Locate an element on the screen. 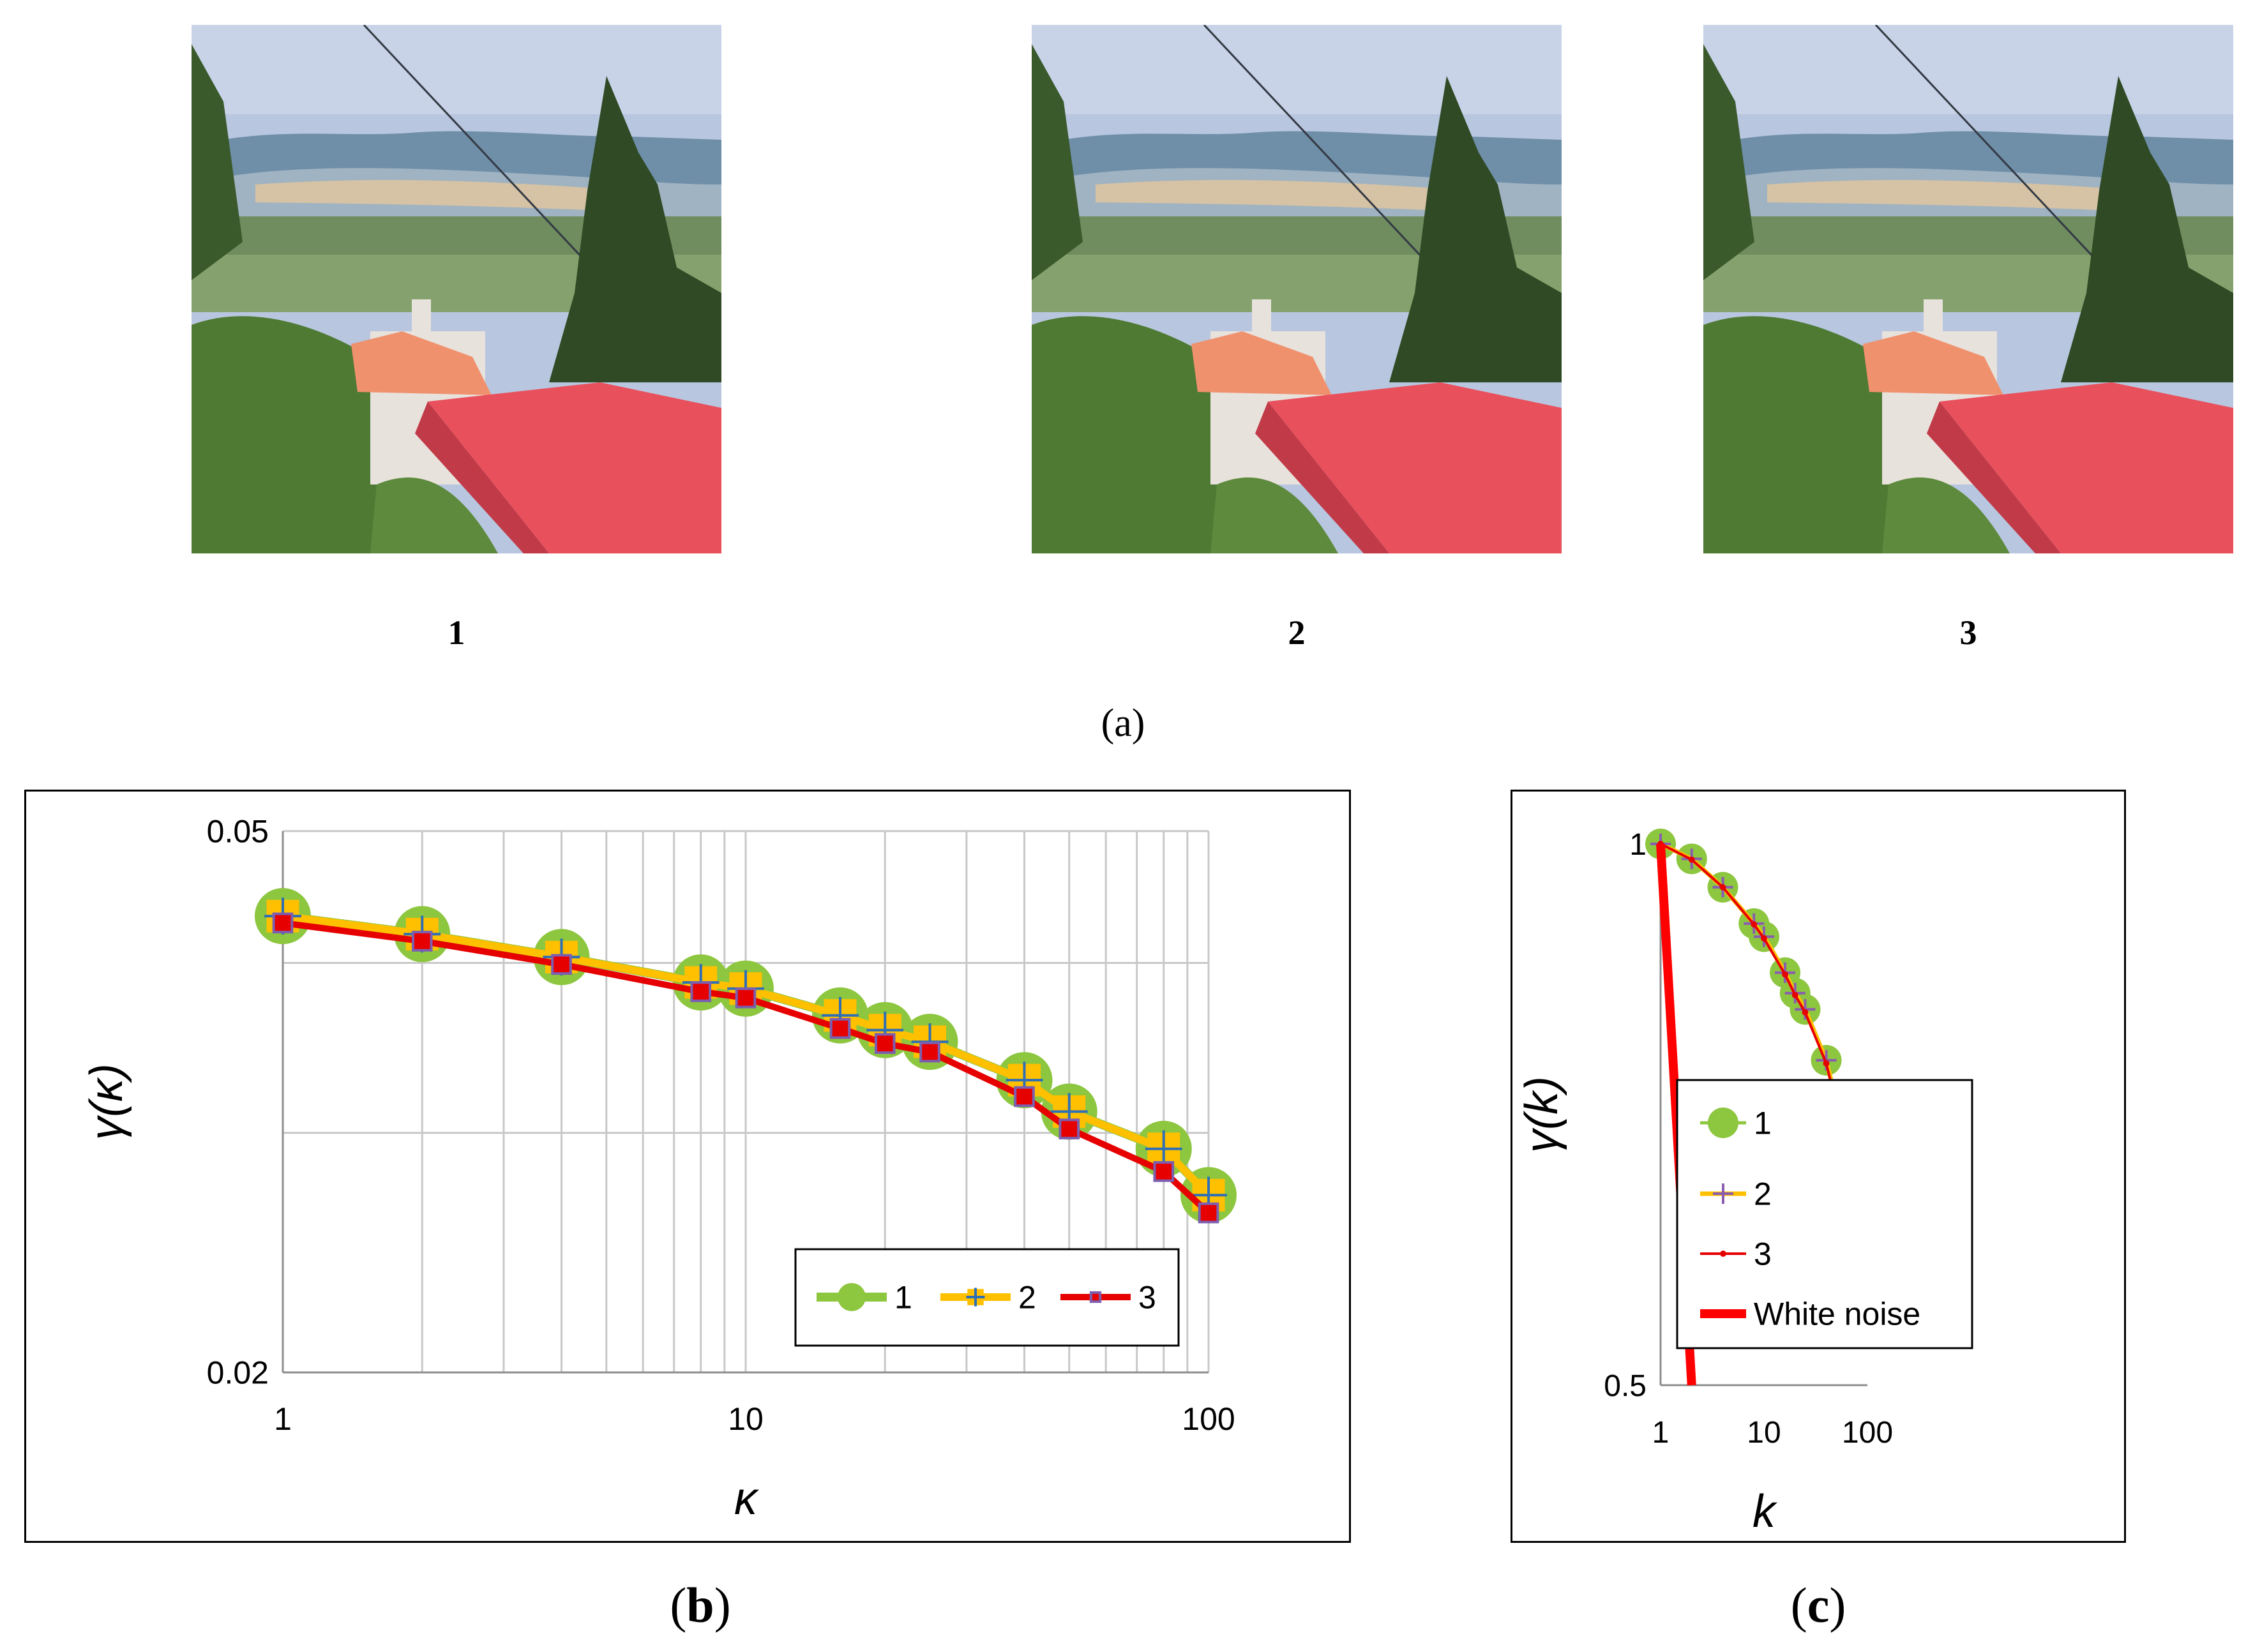 This screenshot has height=1652, width=2246. chart-c-frame: 1 10 100 0.5 1 k γ(k) 1 2 3 White noise is located at coordinates (1818, 1166).